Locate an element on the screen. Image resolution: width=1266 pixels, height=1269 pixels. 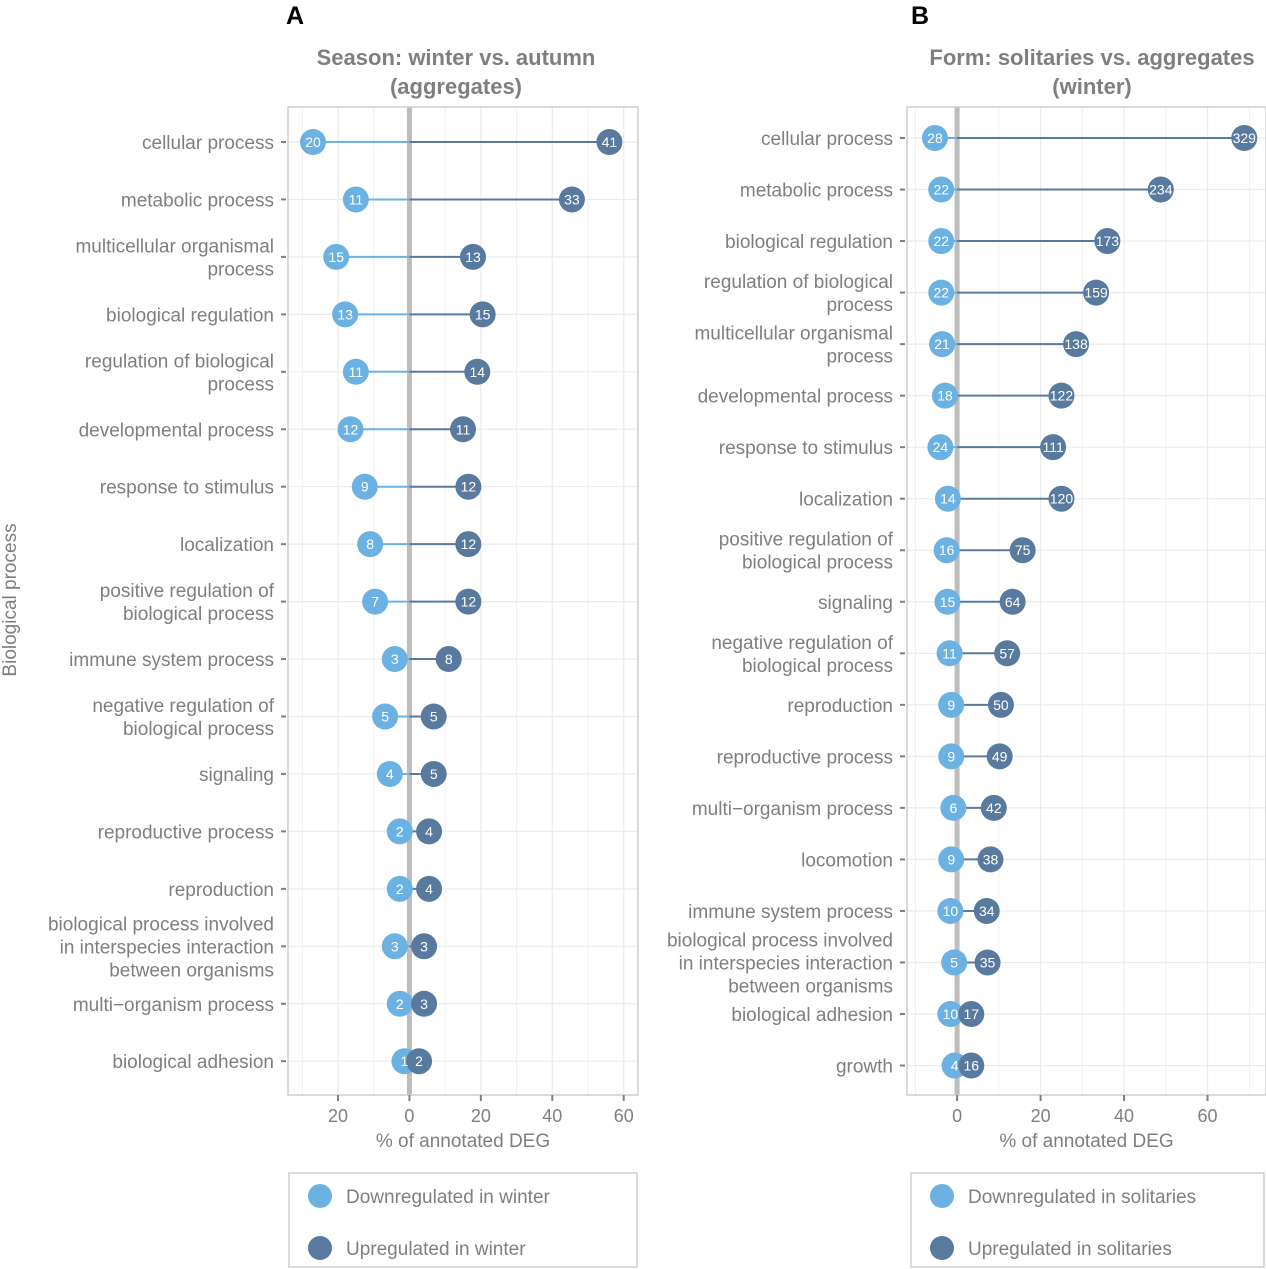
category-row: 12 11 is located at coordinates (406, 429).